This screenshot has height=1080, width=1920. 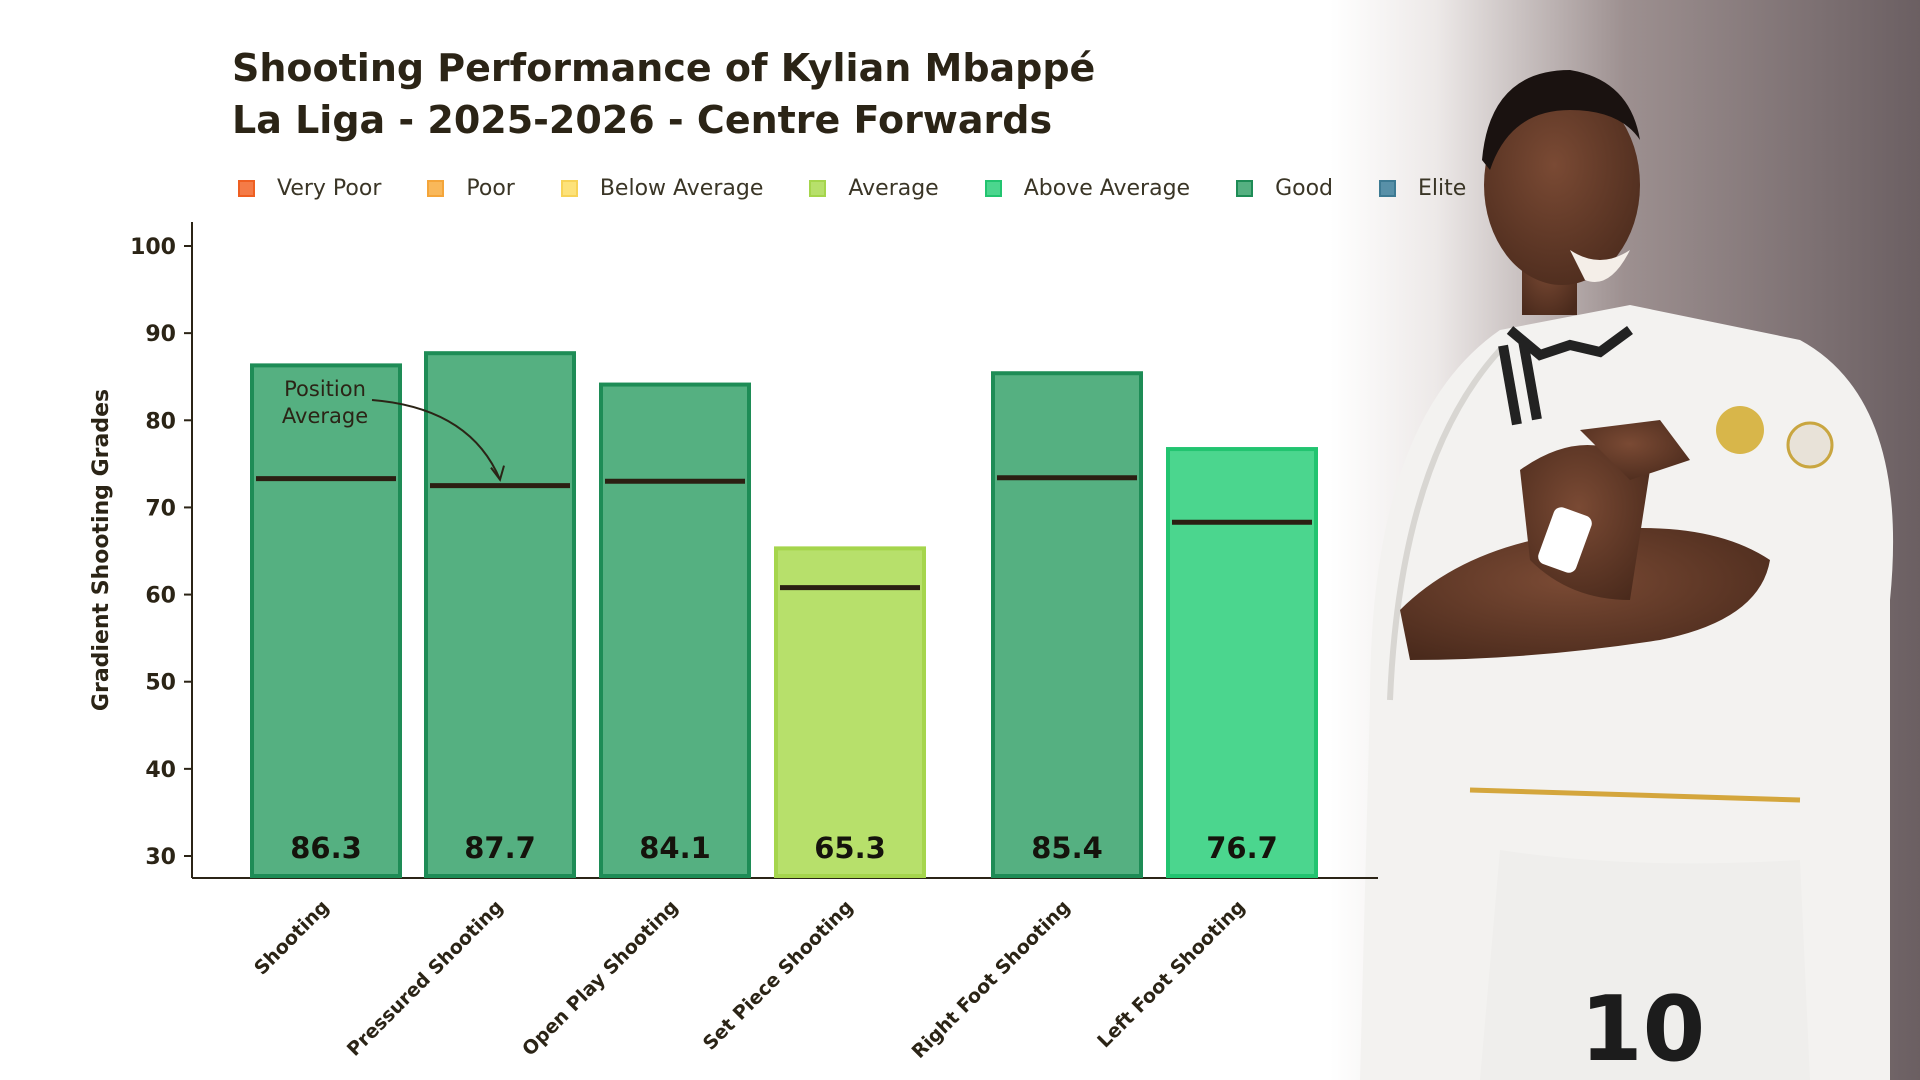 What do you see at coordinates (681, 188) in the screenshot?
I see `legend-label: Below Average` at bounding box center [681, 188].